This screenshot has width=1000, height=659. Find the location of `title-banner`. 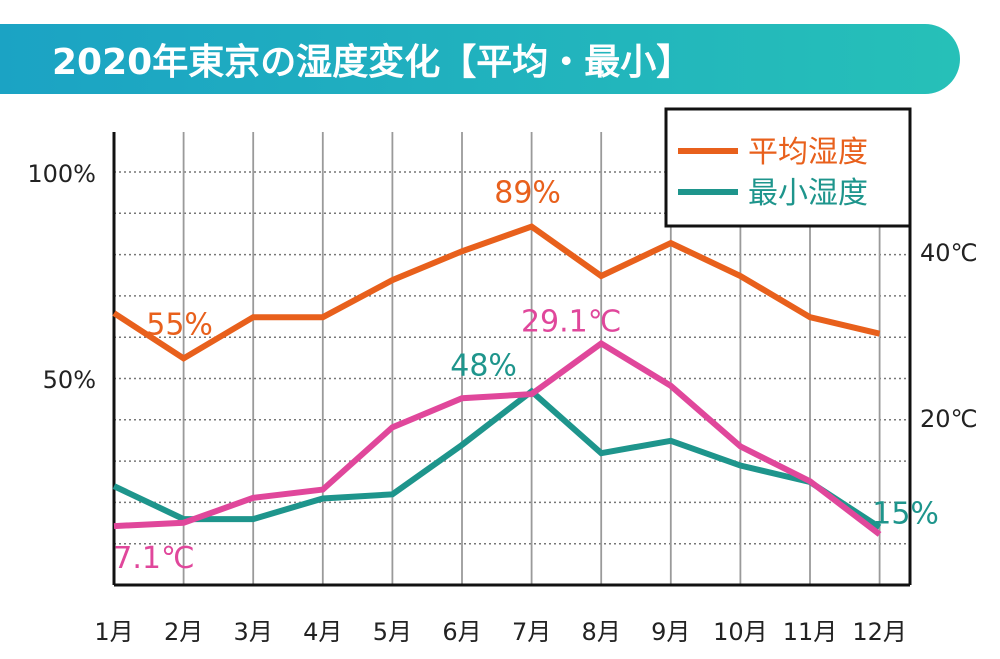

title-banner is located at coordinates (480, 59).